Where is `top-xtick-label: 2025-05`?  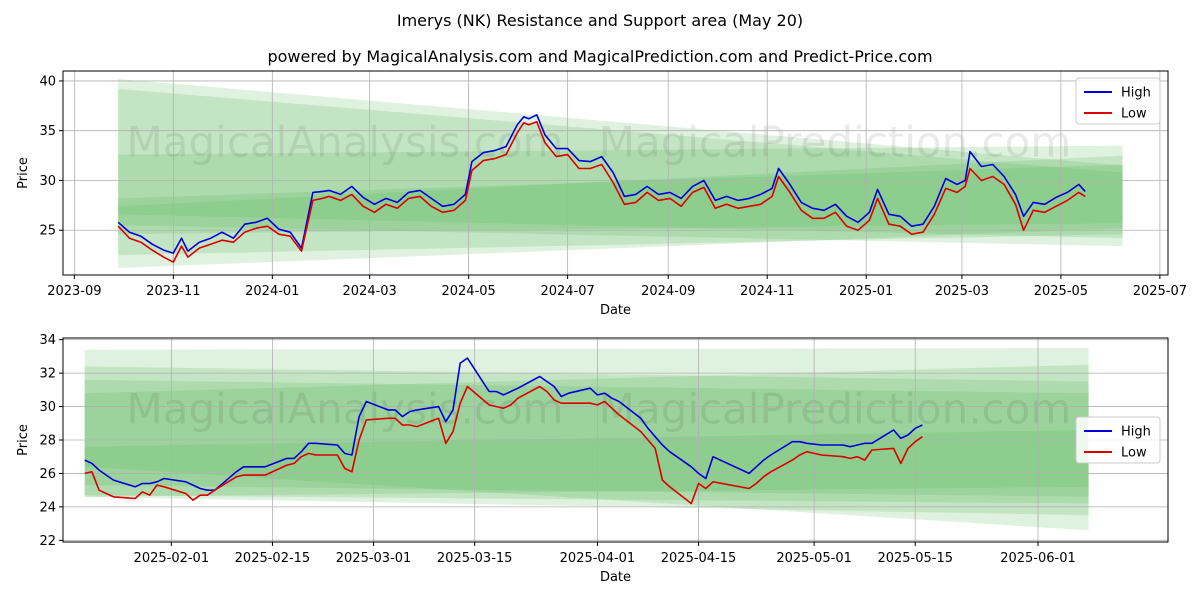 top-xtick-label: 2025-05 is located at coordinates (1061, 291).